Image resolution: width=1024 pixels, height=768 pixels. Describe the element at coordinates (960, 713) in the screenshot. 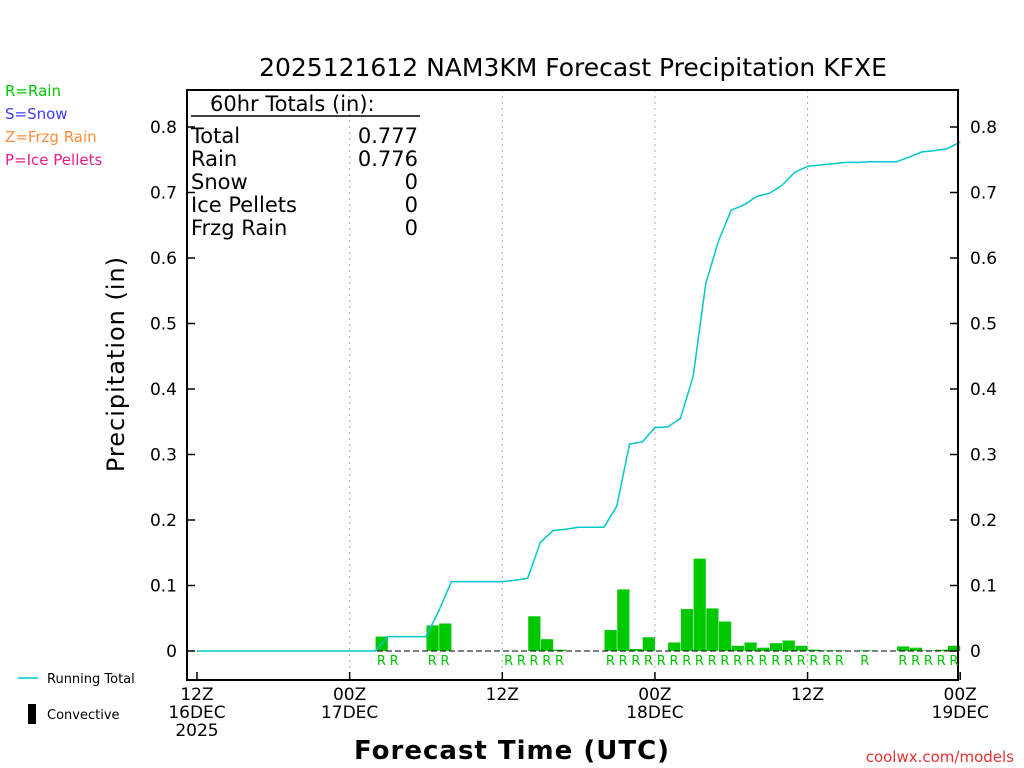

I see `x-tick-label: 19DEC` at that location.